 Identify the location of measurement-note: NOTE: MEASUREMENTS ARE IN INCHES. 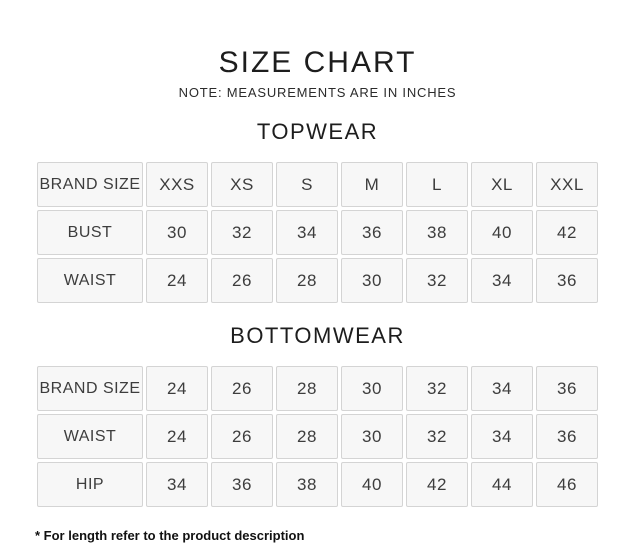
(317, 92).